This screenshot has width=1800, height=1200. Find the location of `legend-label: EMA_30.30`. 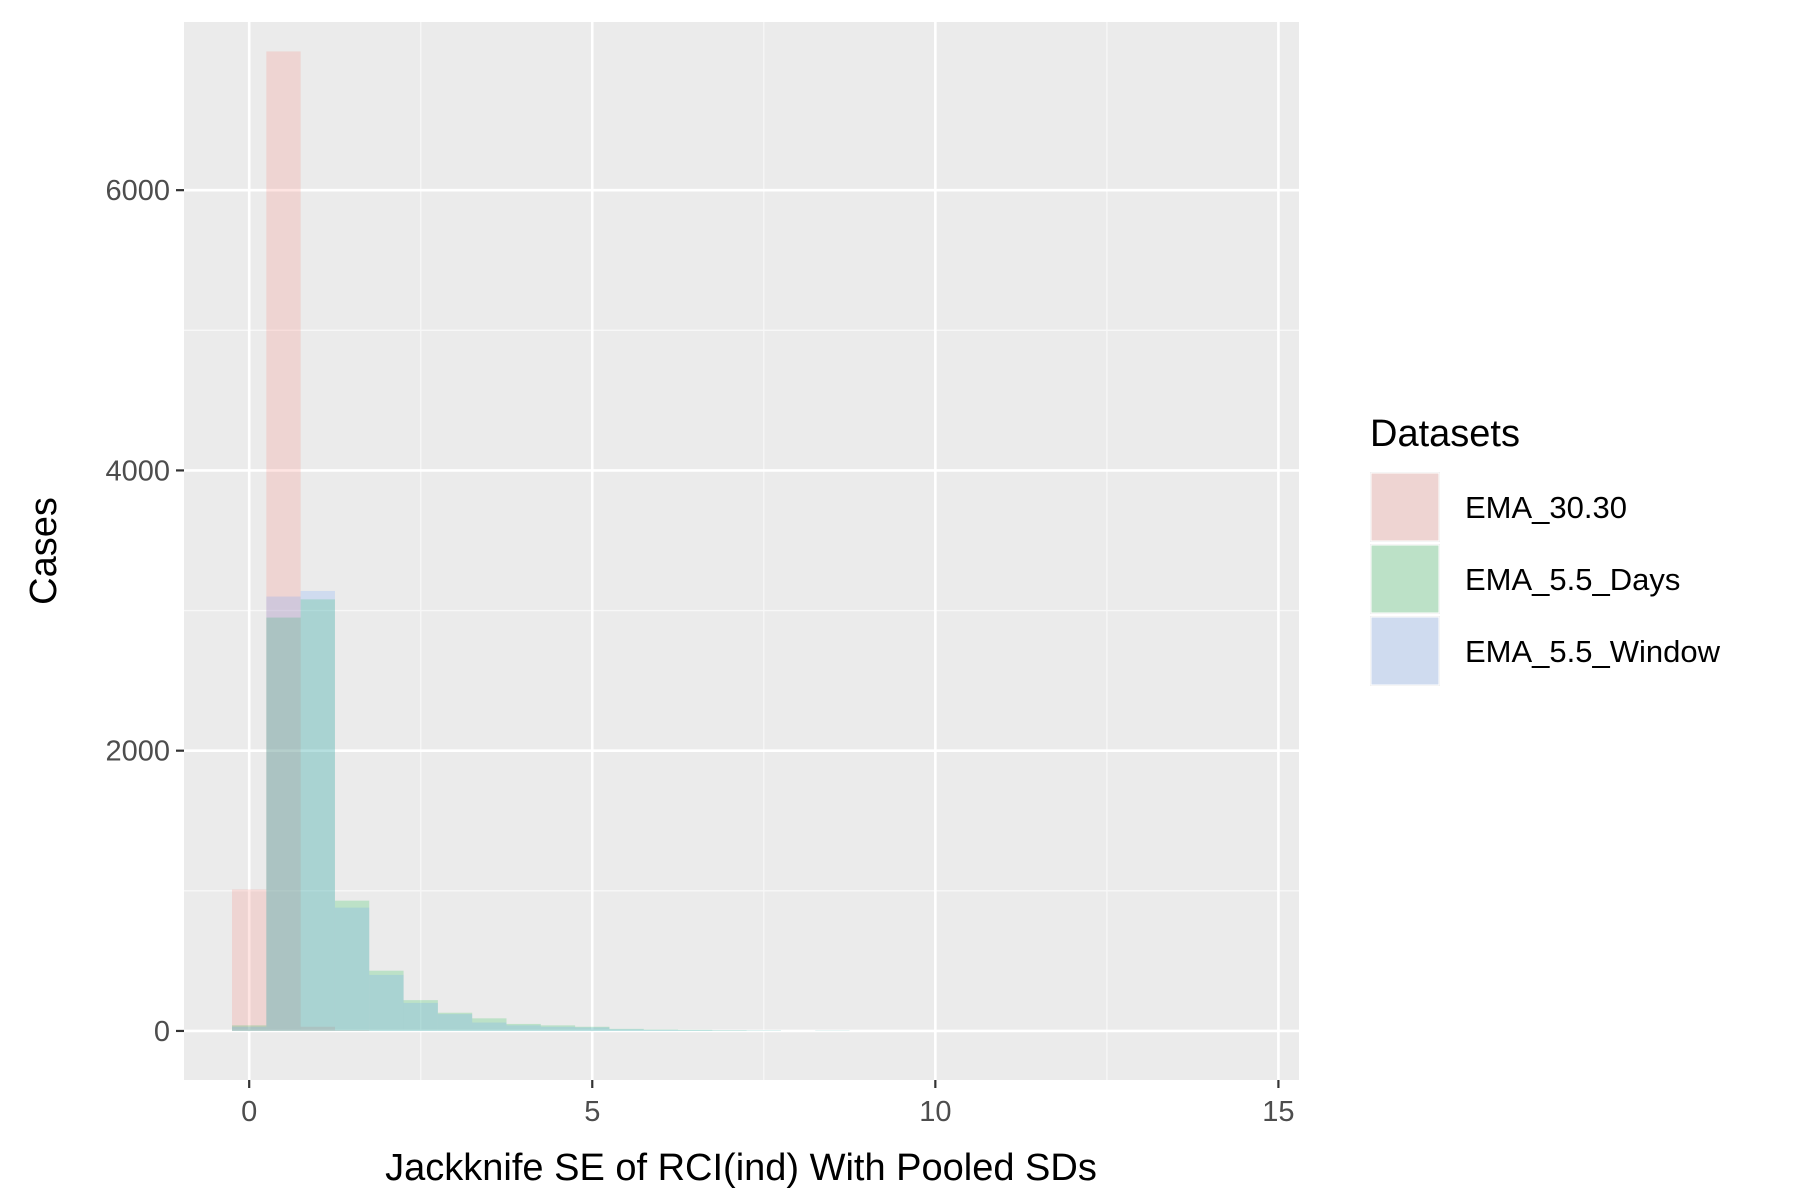

legend-label: EMA_30.30 is located at coordinates (1546, 507).